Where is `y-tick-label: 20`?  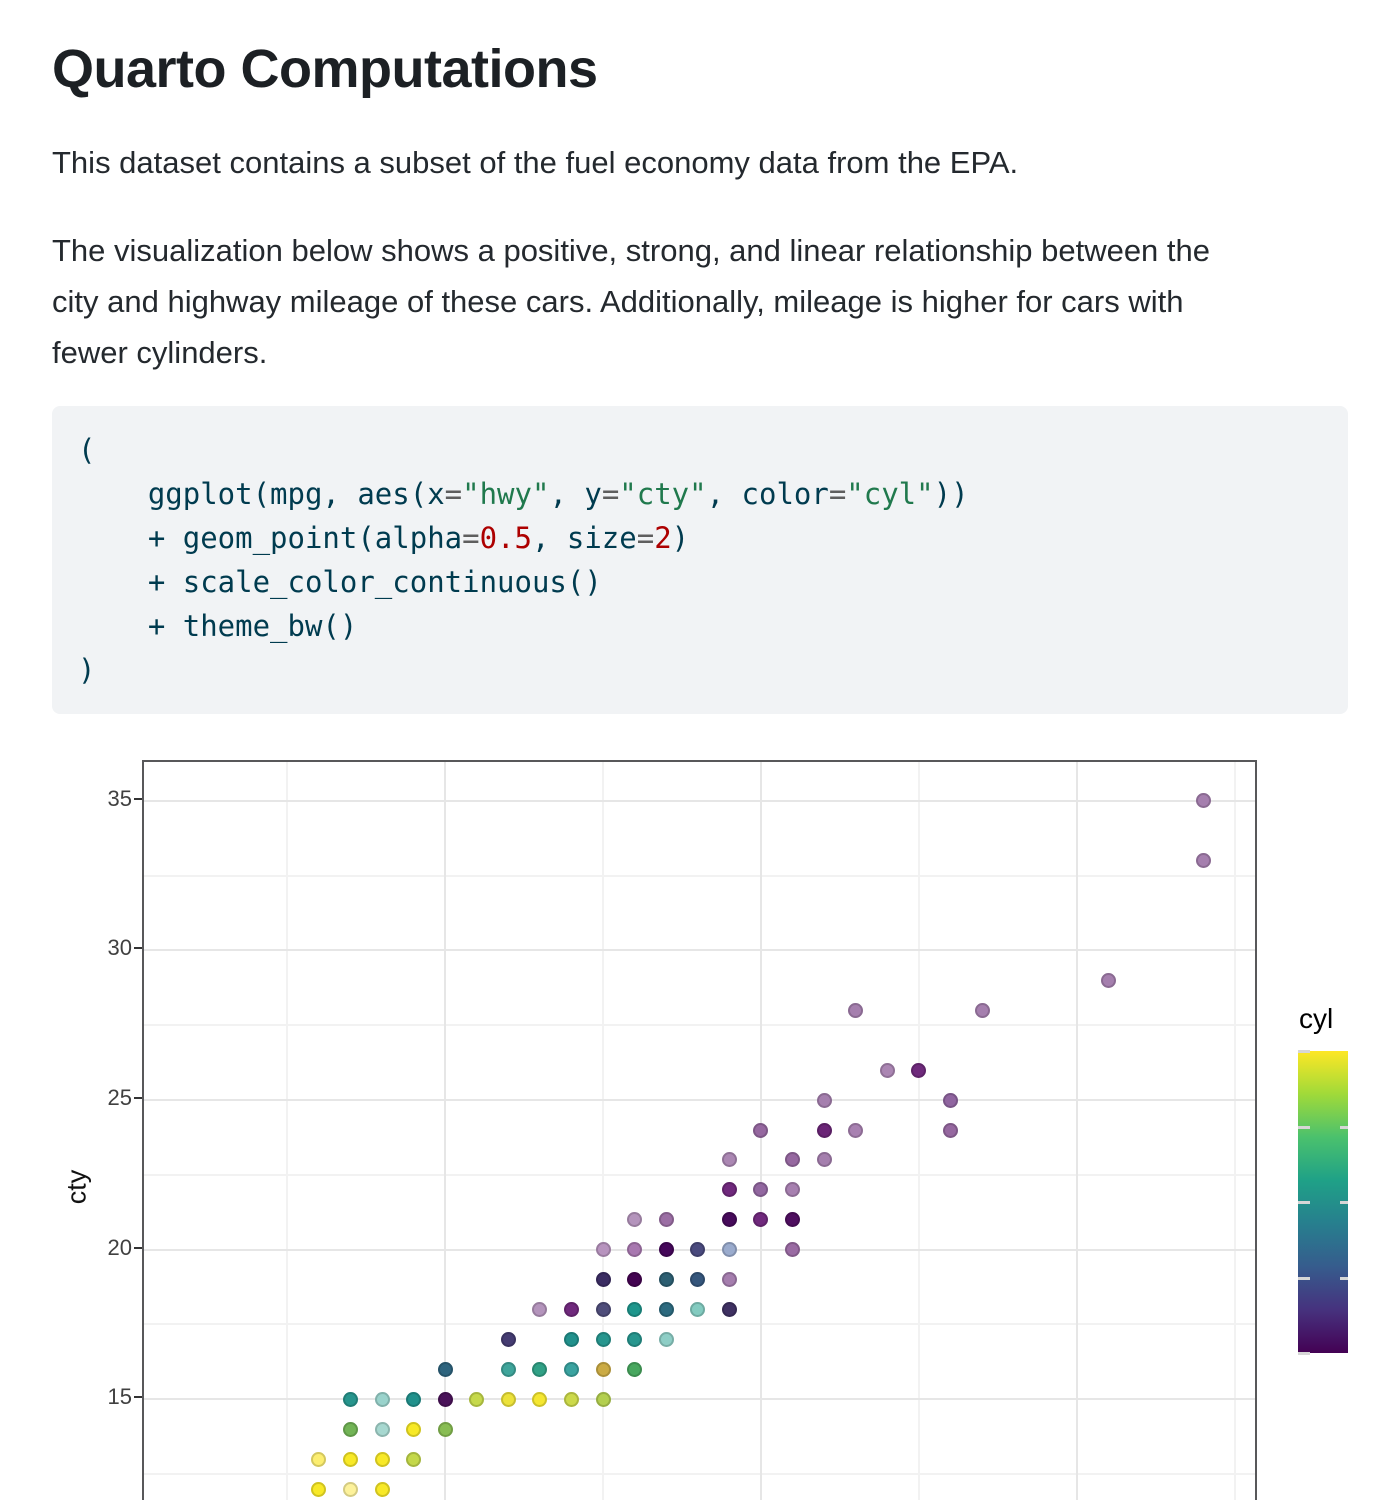 y-tick-label: 20 is located at coordinates (119, 1247).